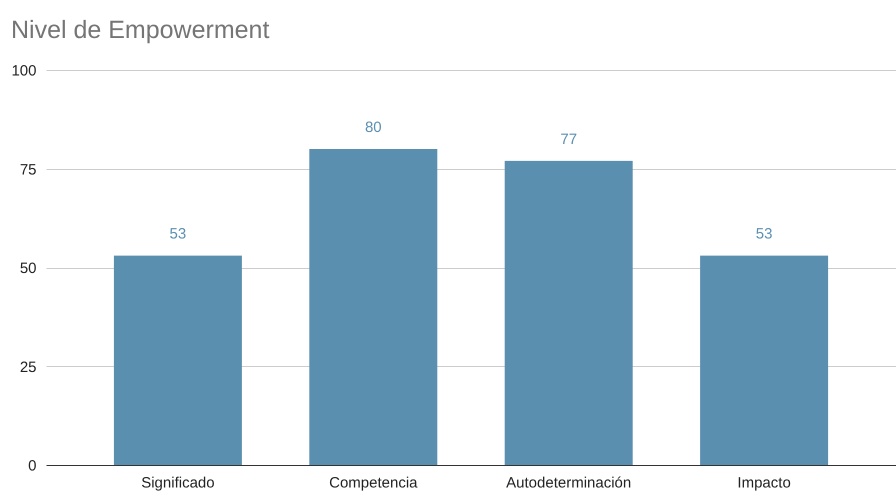 The height and width of the screenshot is (498, 896). Describe the element at coordinates (569, 483) in the screenshot. I see `x-tick-label: Autodeterminación` at that location.